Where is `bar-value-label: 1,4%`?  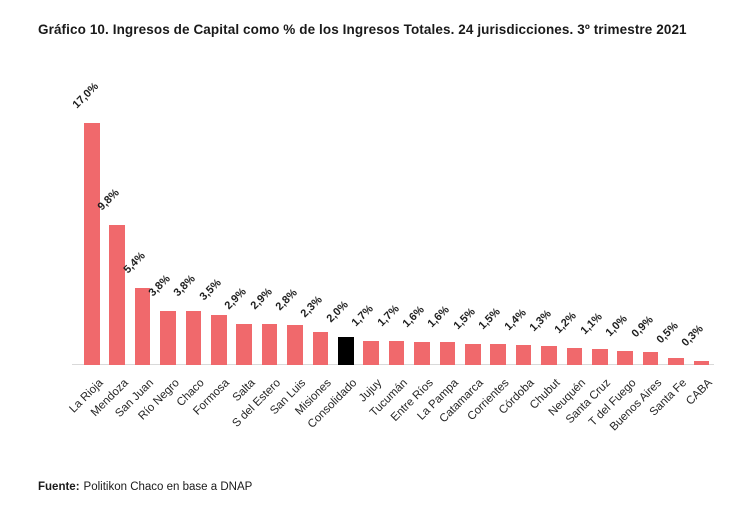
bar-value-label: 1,4% is located at coordinates (515, 319).